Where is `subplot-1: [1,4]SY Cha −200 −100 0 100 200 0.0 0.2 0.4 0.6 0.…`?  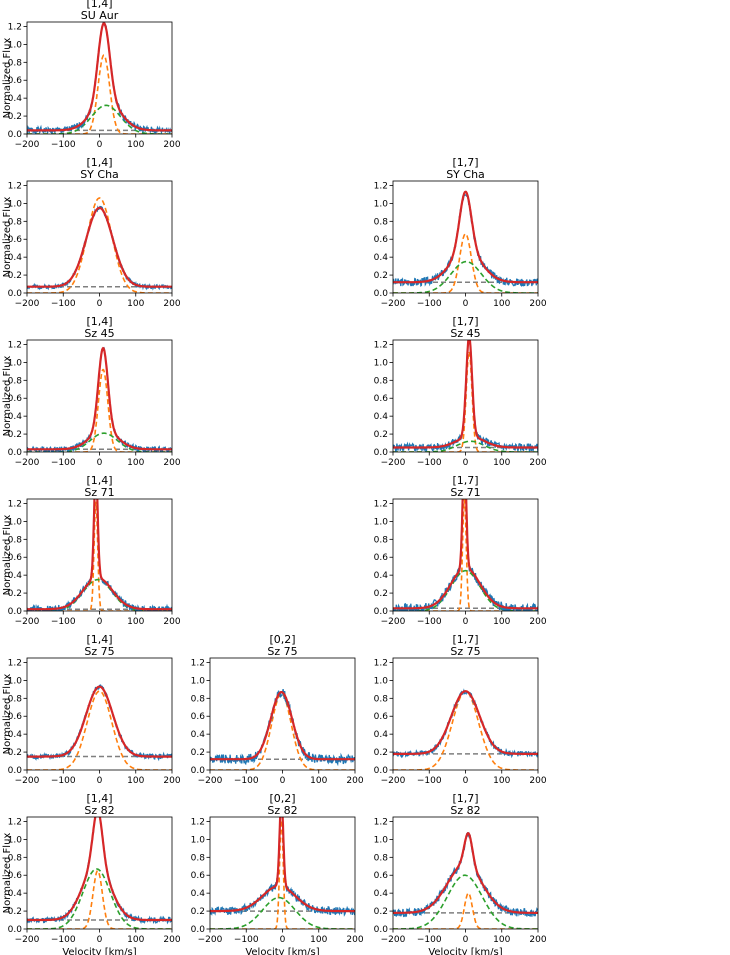
subplot-1: [1,4]SY Cha −200 −100 0 100 200 0.0 0.2 0.4 0.6 0.… is located at coordinates (91, 232).